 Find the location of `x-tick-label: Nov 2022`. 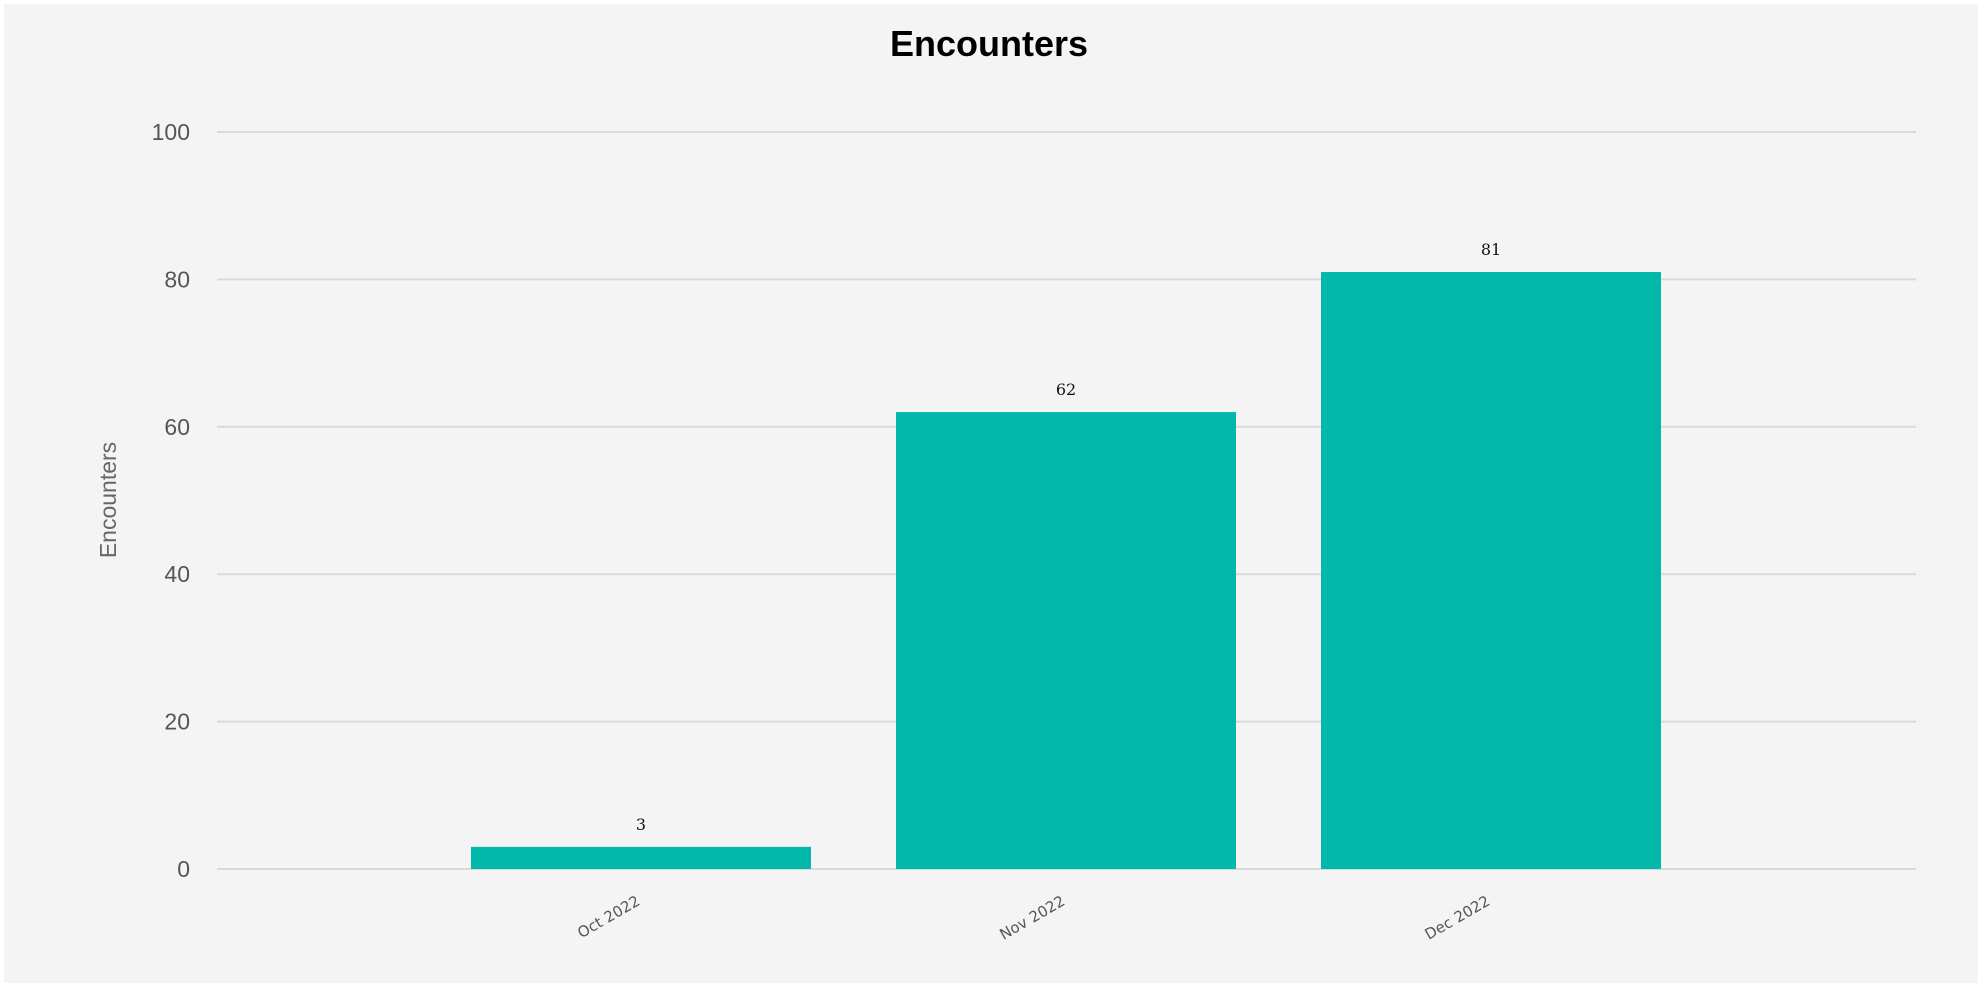

x-tick-label: Nov 2022 is located at coordinates (1032, 918).